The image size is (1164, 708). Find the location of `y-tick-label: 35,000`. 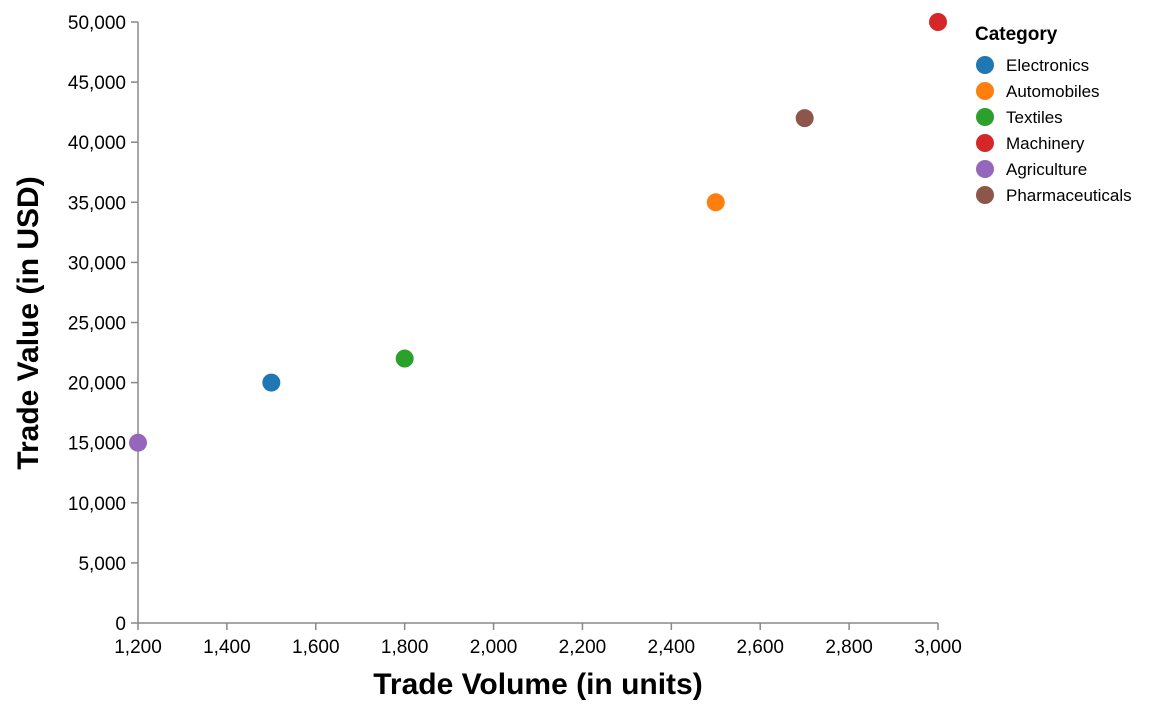

y-tick-label: 35,000 is located at coordinates (97, 203).